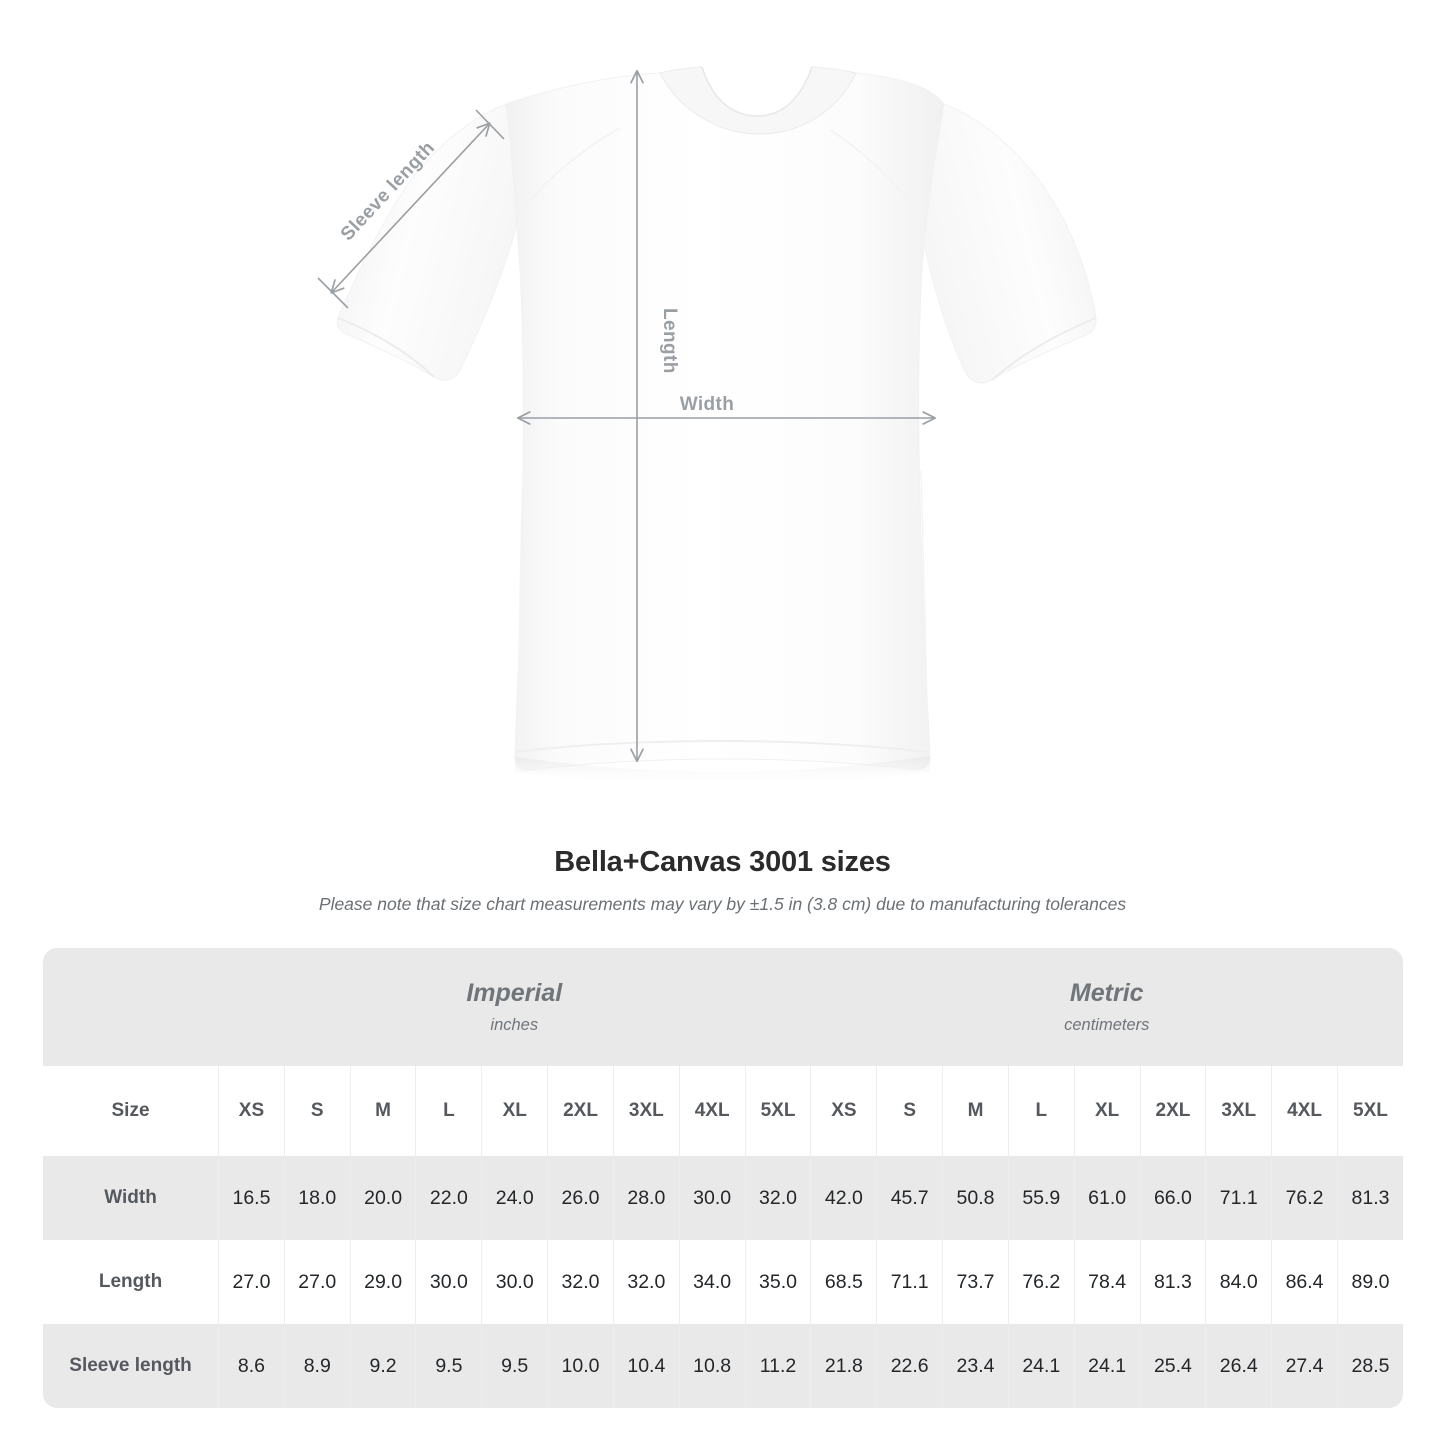 The image size is (1445, 1445). What do you see at coordinates (316, 1366) in the screenshot?
I see `cell-sleeve-imperial: 8.9` at bounding box center [316, 1366].